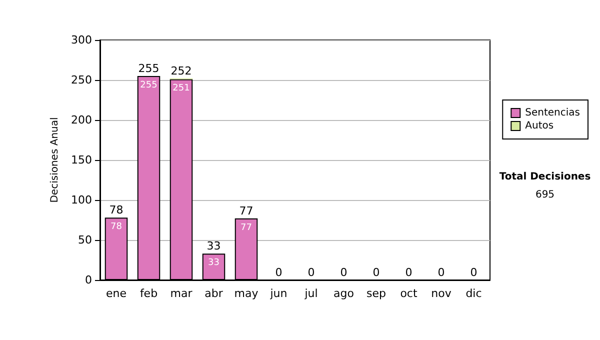  I want to click on x-tick-label: nov, so click(441, 293).